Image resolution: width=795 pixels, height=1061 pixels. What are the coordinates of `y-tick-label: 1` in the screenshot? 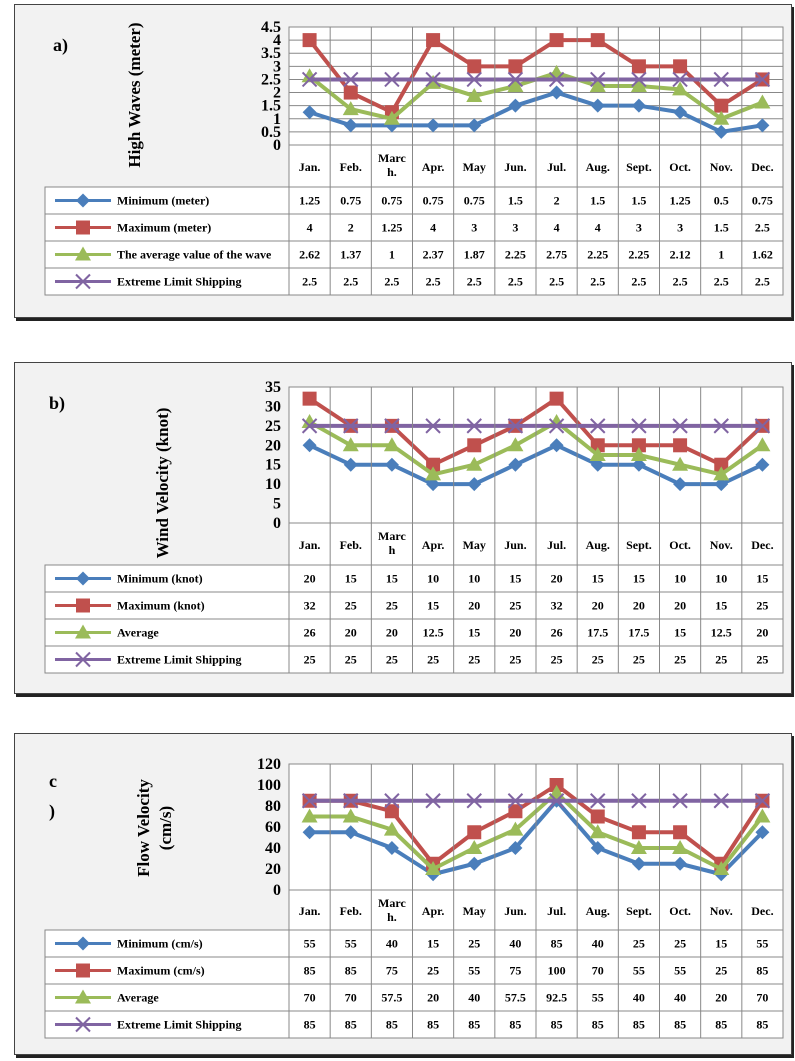 It's located at (277, 119).